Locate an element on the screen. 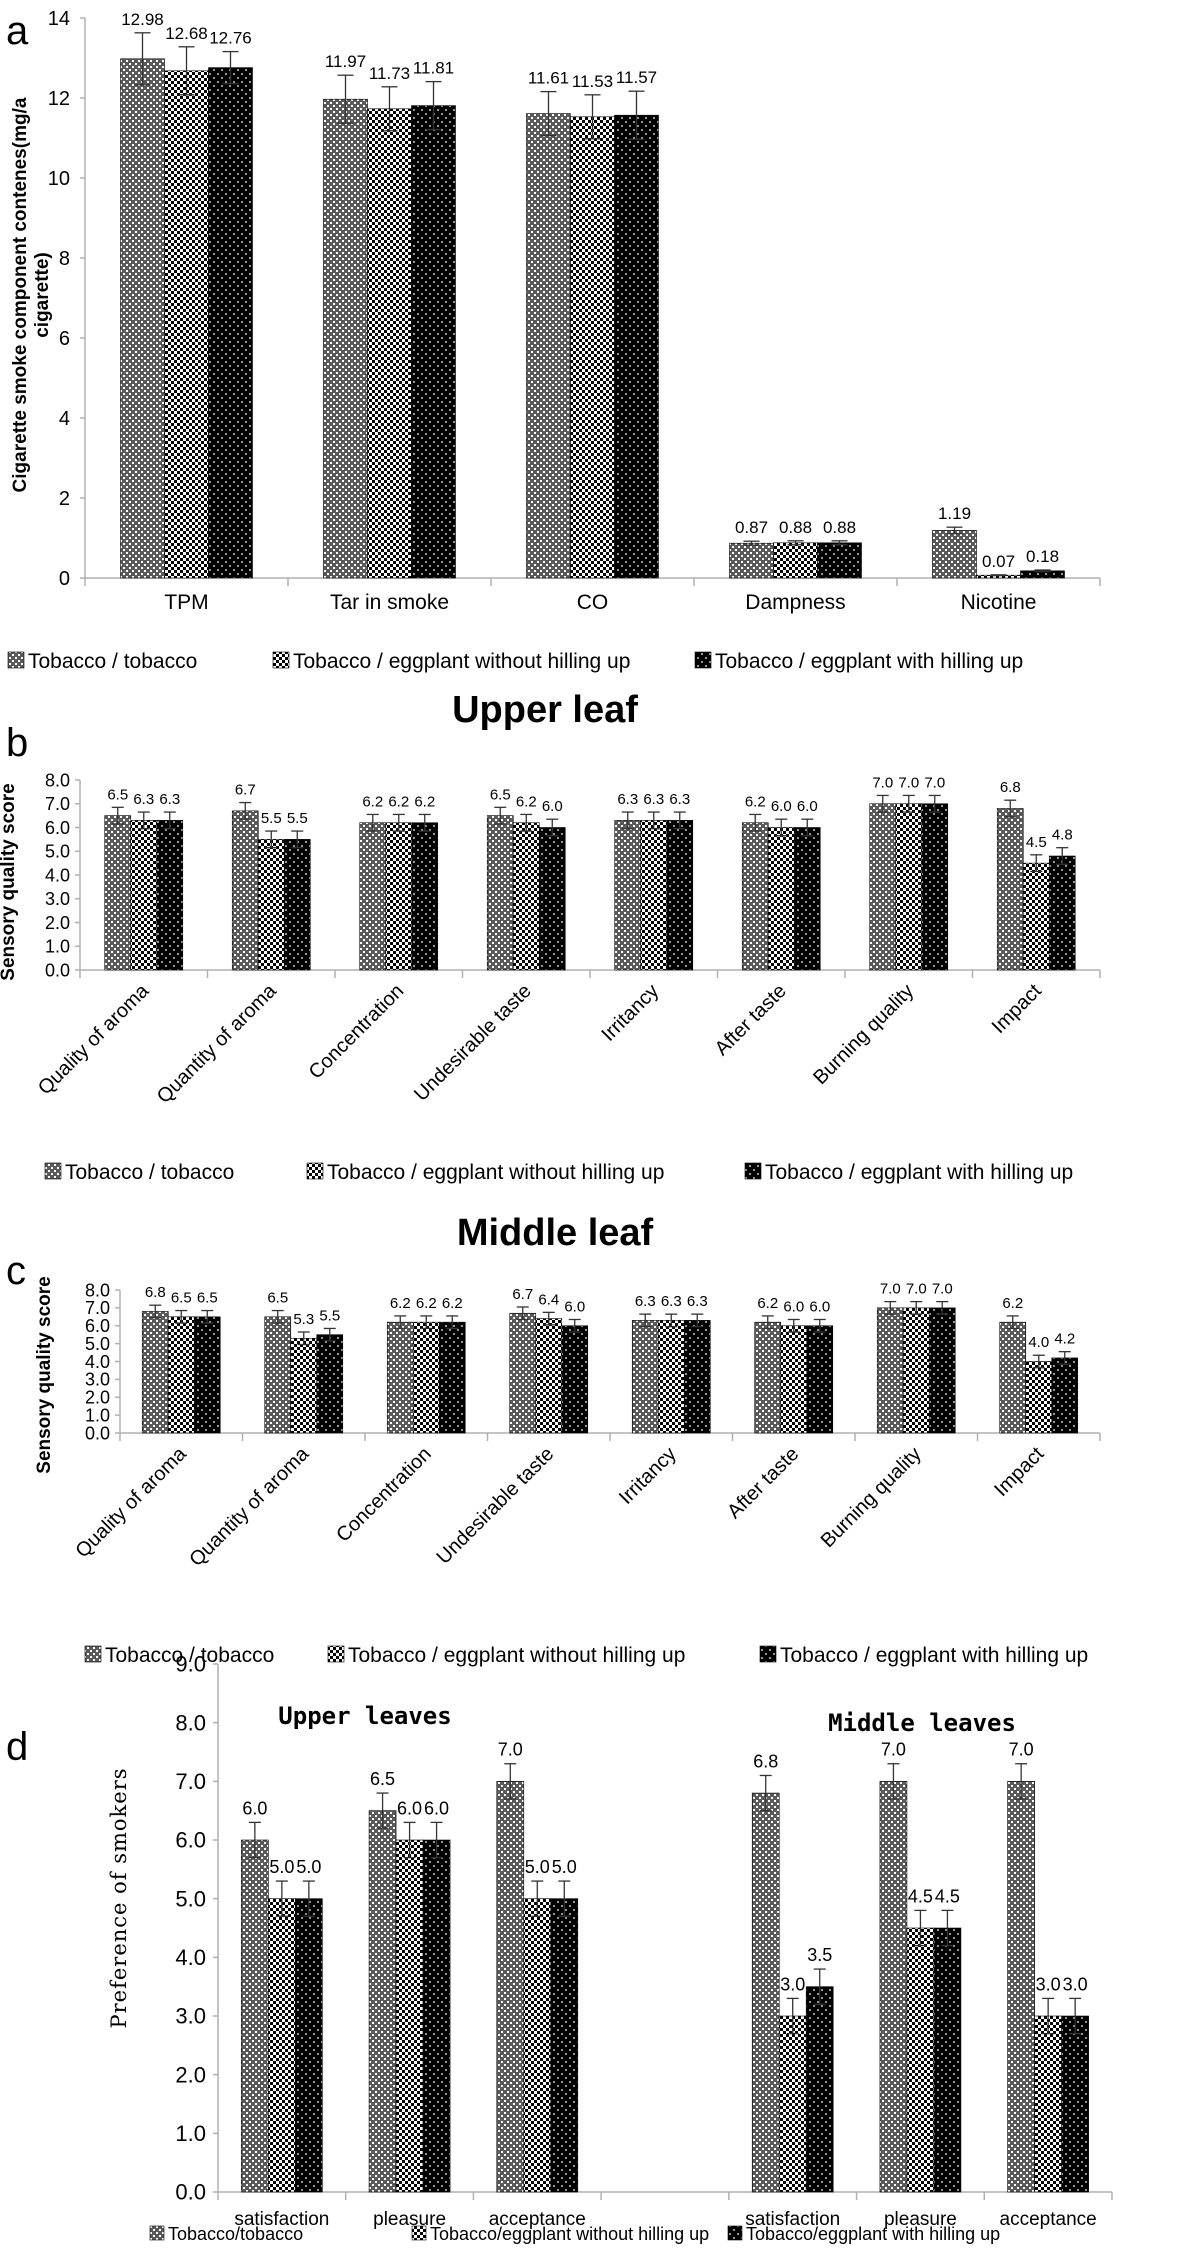 This screenshot has height=2250, width=1181. y-tick-label: 14 is located at coordinates (59, 19).